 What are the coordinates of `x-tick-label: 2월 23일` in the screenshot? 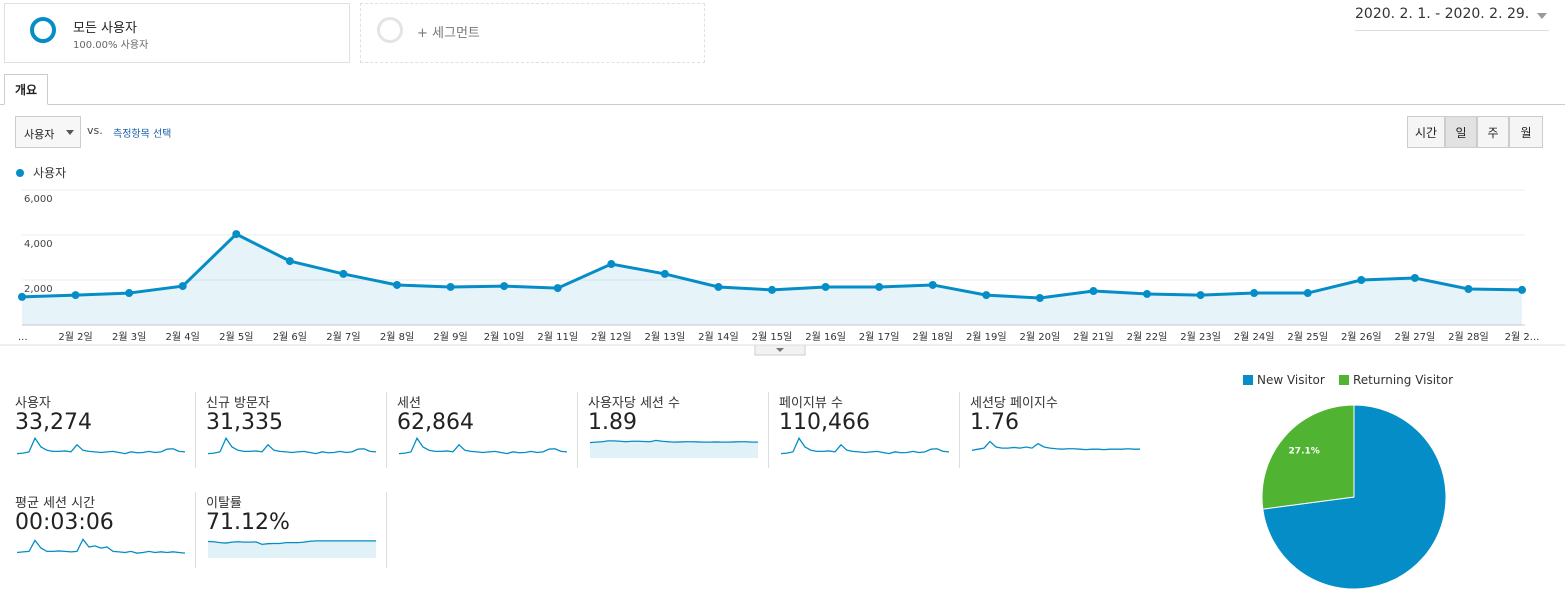 It's located at (1200, 337).